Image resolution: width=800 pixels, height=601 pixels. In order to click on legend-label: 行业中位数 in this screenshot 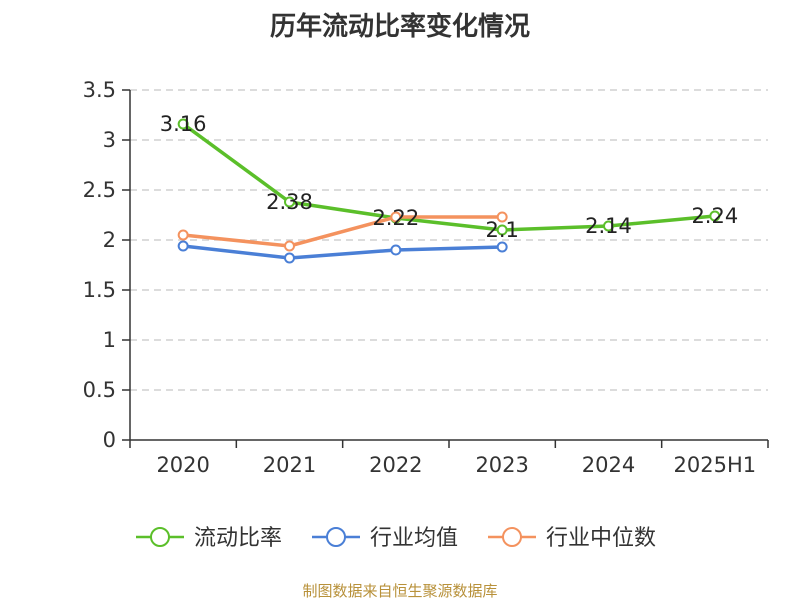, I will do `click(601, 538)`.